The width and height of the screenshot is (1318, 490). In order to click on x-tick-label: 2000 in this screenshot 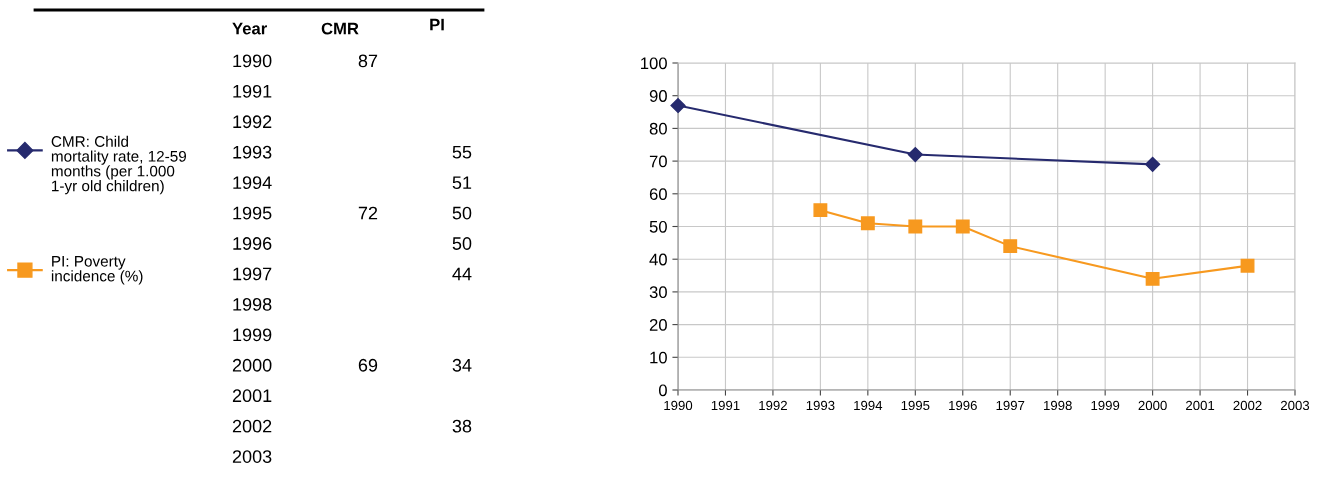, I will do `click(1152, 405)`.